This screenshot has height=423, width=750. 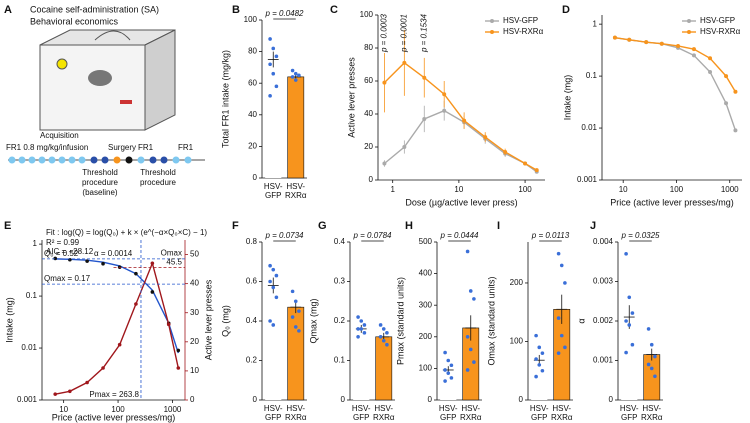 I want to click on threshold: (baseline), so click(x=99, y=192).